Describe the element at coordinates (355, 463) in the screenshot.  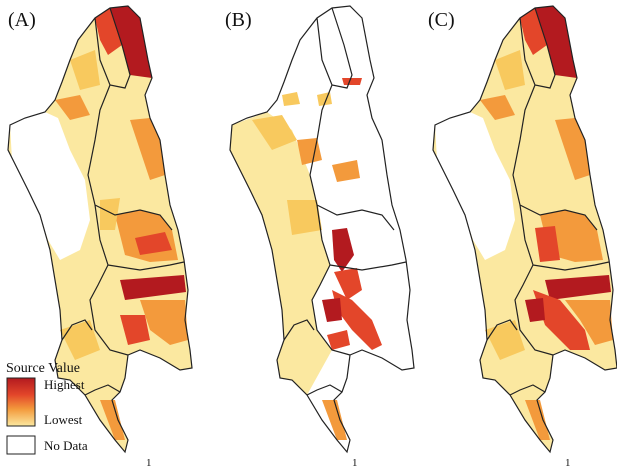
I see `scale-mark-b: 1` at that location.